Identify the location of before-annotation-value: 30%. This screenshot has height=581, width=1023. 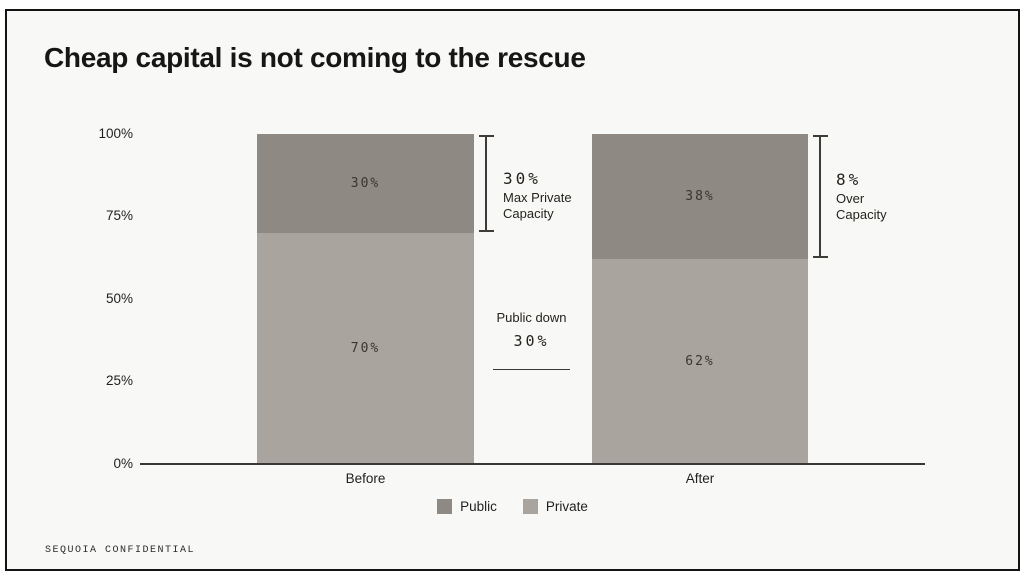
(522, 178).